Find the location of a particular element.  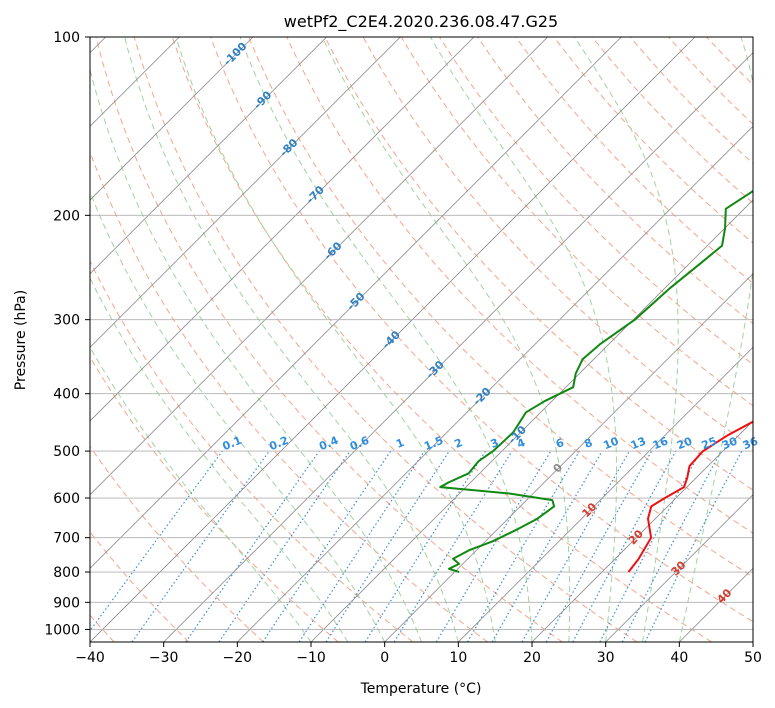

isotherm-label: -40 is located at coordinates (391, 339).